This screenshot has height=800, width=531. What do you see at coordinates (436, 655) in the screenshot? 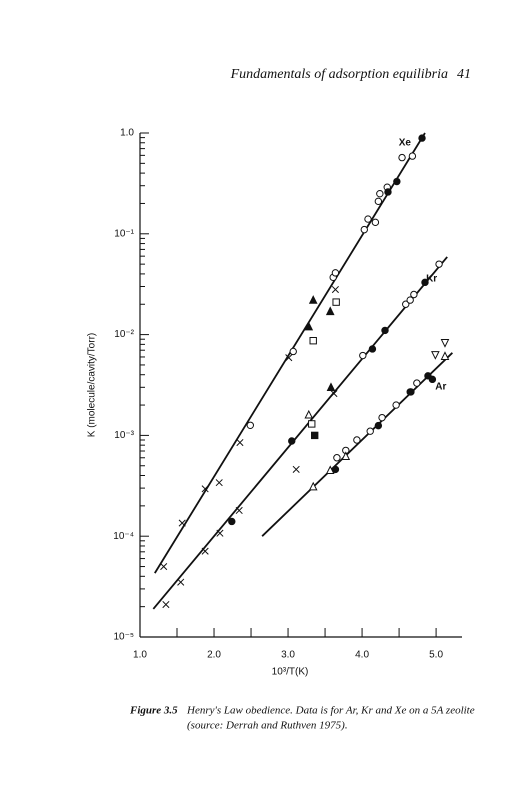
I see `x-tick-label: 5.0` at bounding box center [436, 655].